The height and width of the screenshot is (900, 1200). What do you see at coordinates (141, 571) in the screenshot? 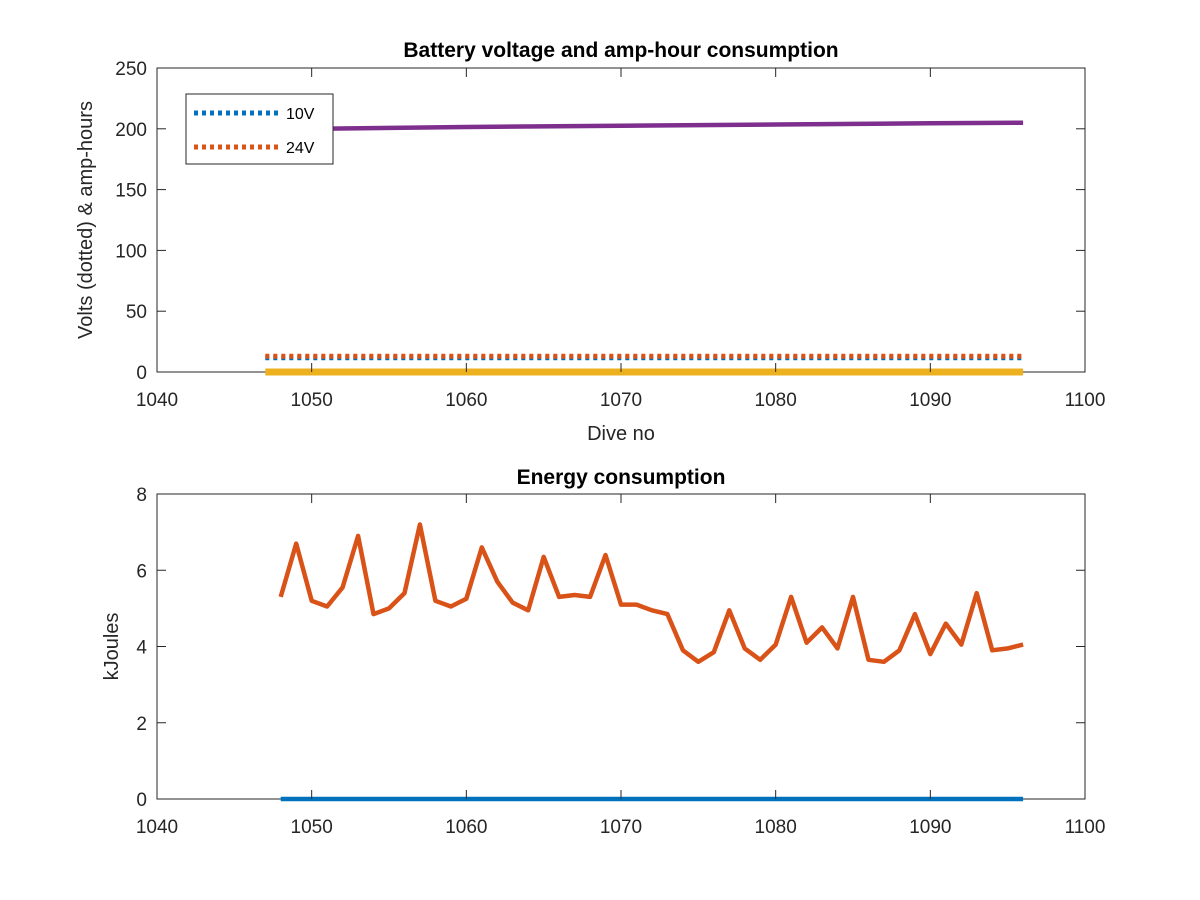
I see `y-tick-label: 6` at bounding box center [141, 571].